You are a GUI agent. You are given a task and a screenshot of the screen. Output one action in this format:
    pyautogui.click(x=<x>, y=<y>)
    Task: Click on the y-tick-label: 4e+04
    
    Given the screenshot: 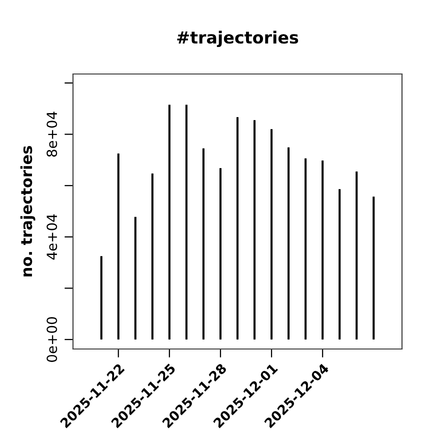 What is the action you would take?
    pyautogui.click(x=52, y=237)
    